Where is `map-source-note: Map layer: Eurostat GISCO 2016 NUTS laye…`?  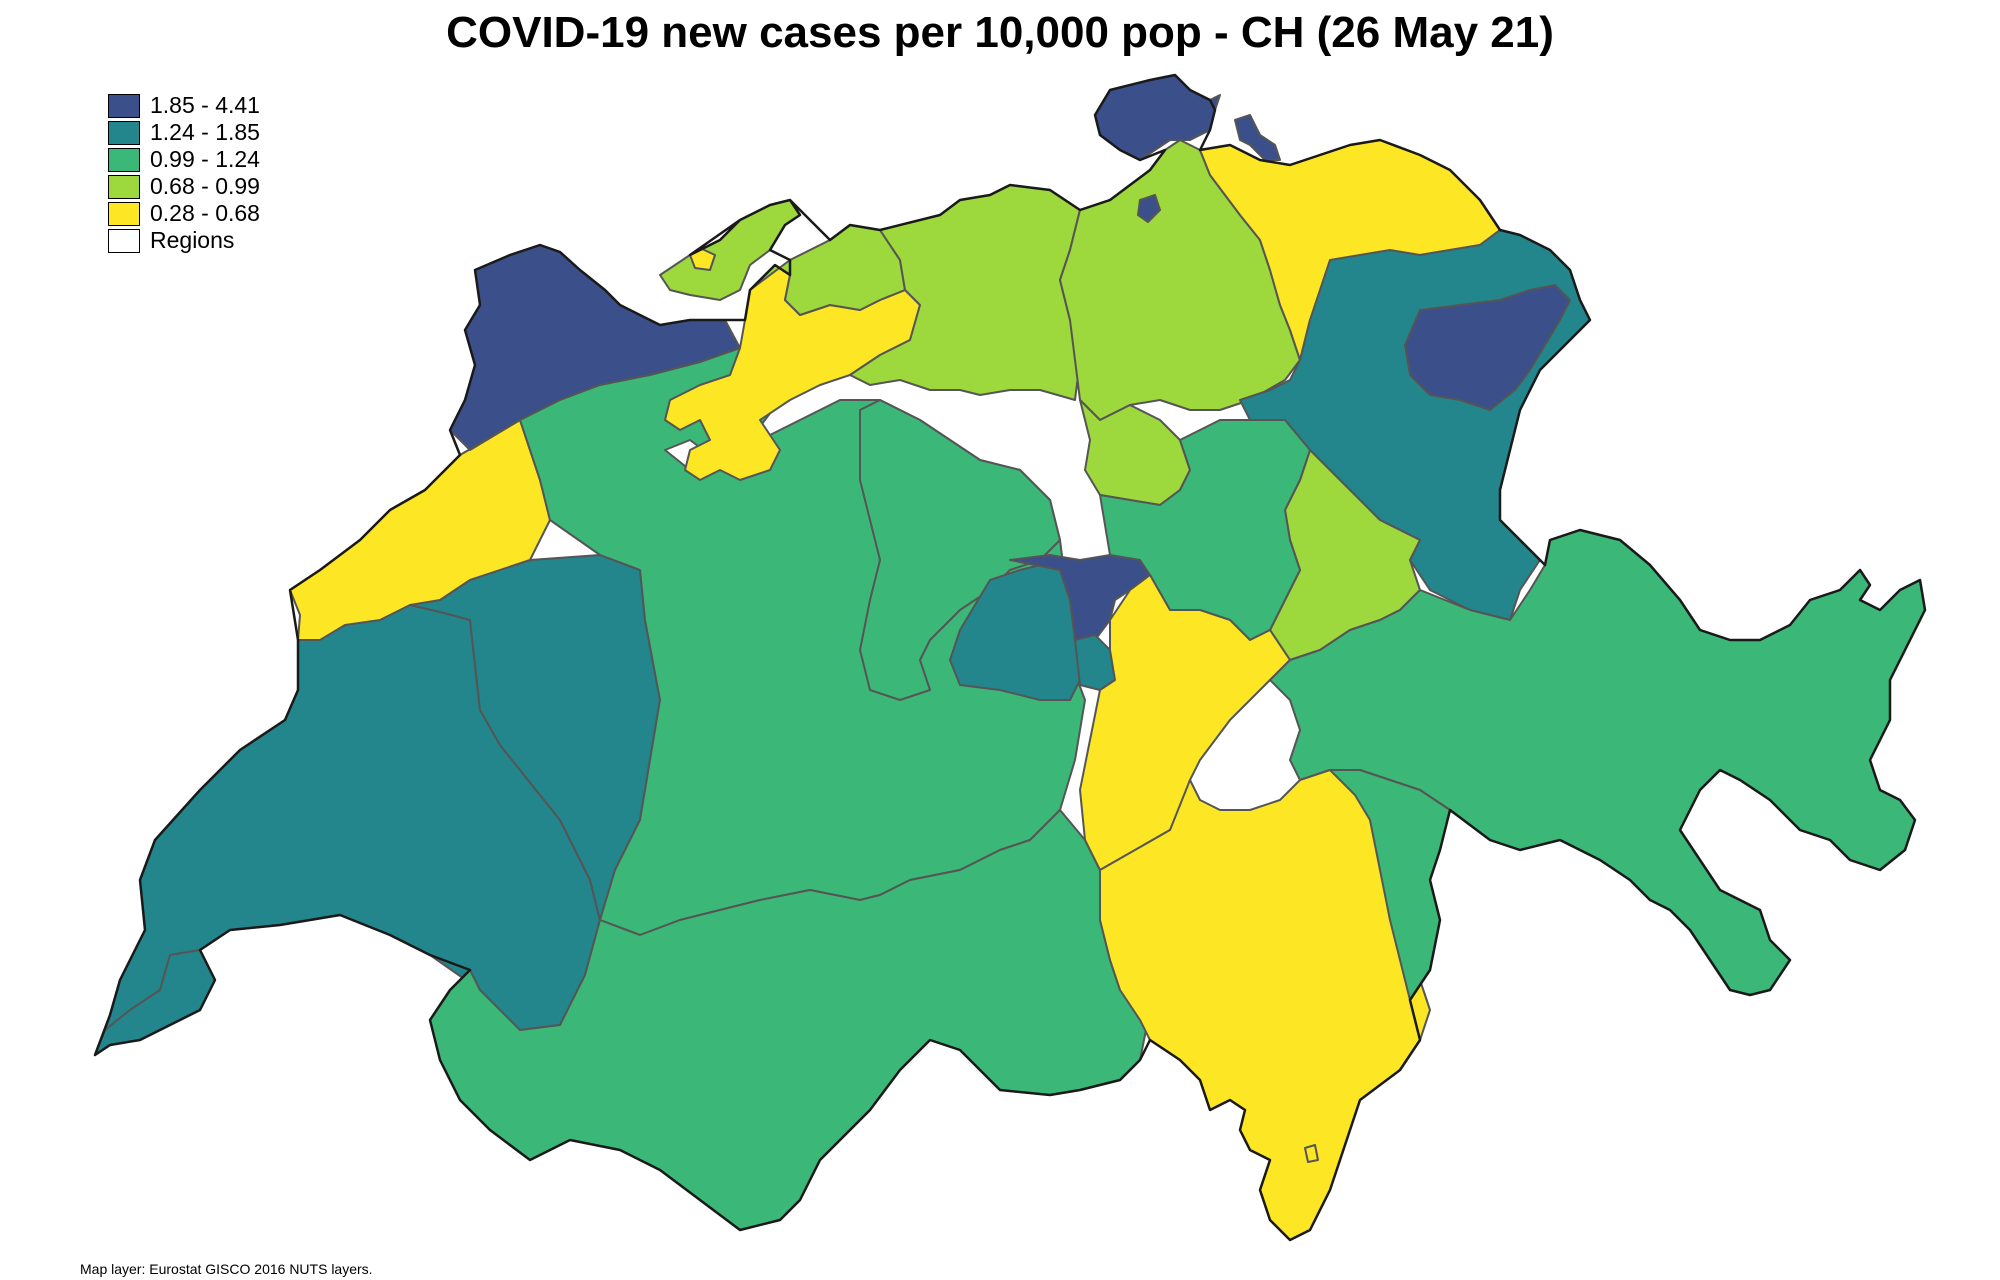 map-source-note: Map layer: Eurostat GISCO 2016 NUTS laye… is located at coordinates (226, 1269).